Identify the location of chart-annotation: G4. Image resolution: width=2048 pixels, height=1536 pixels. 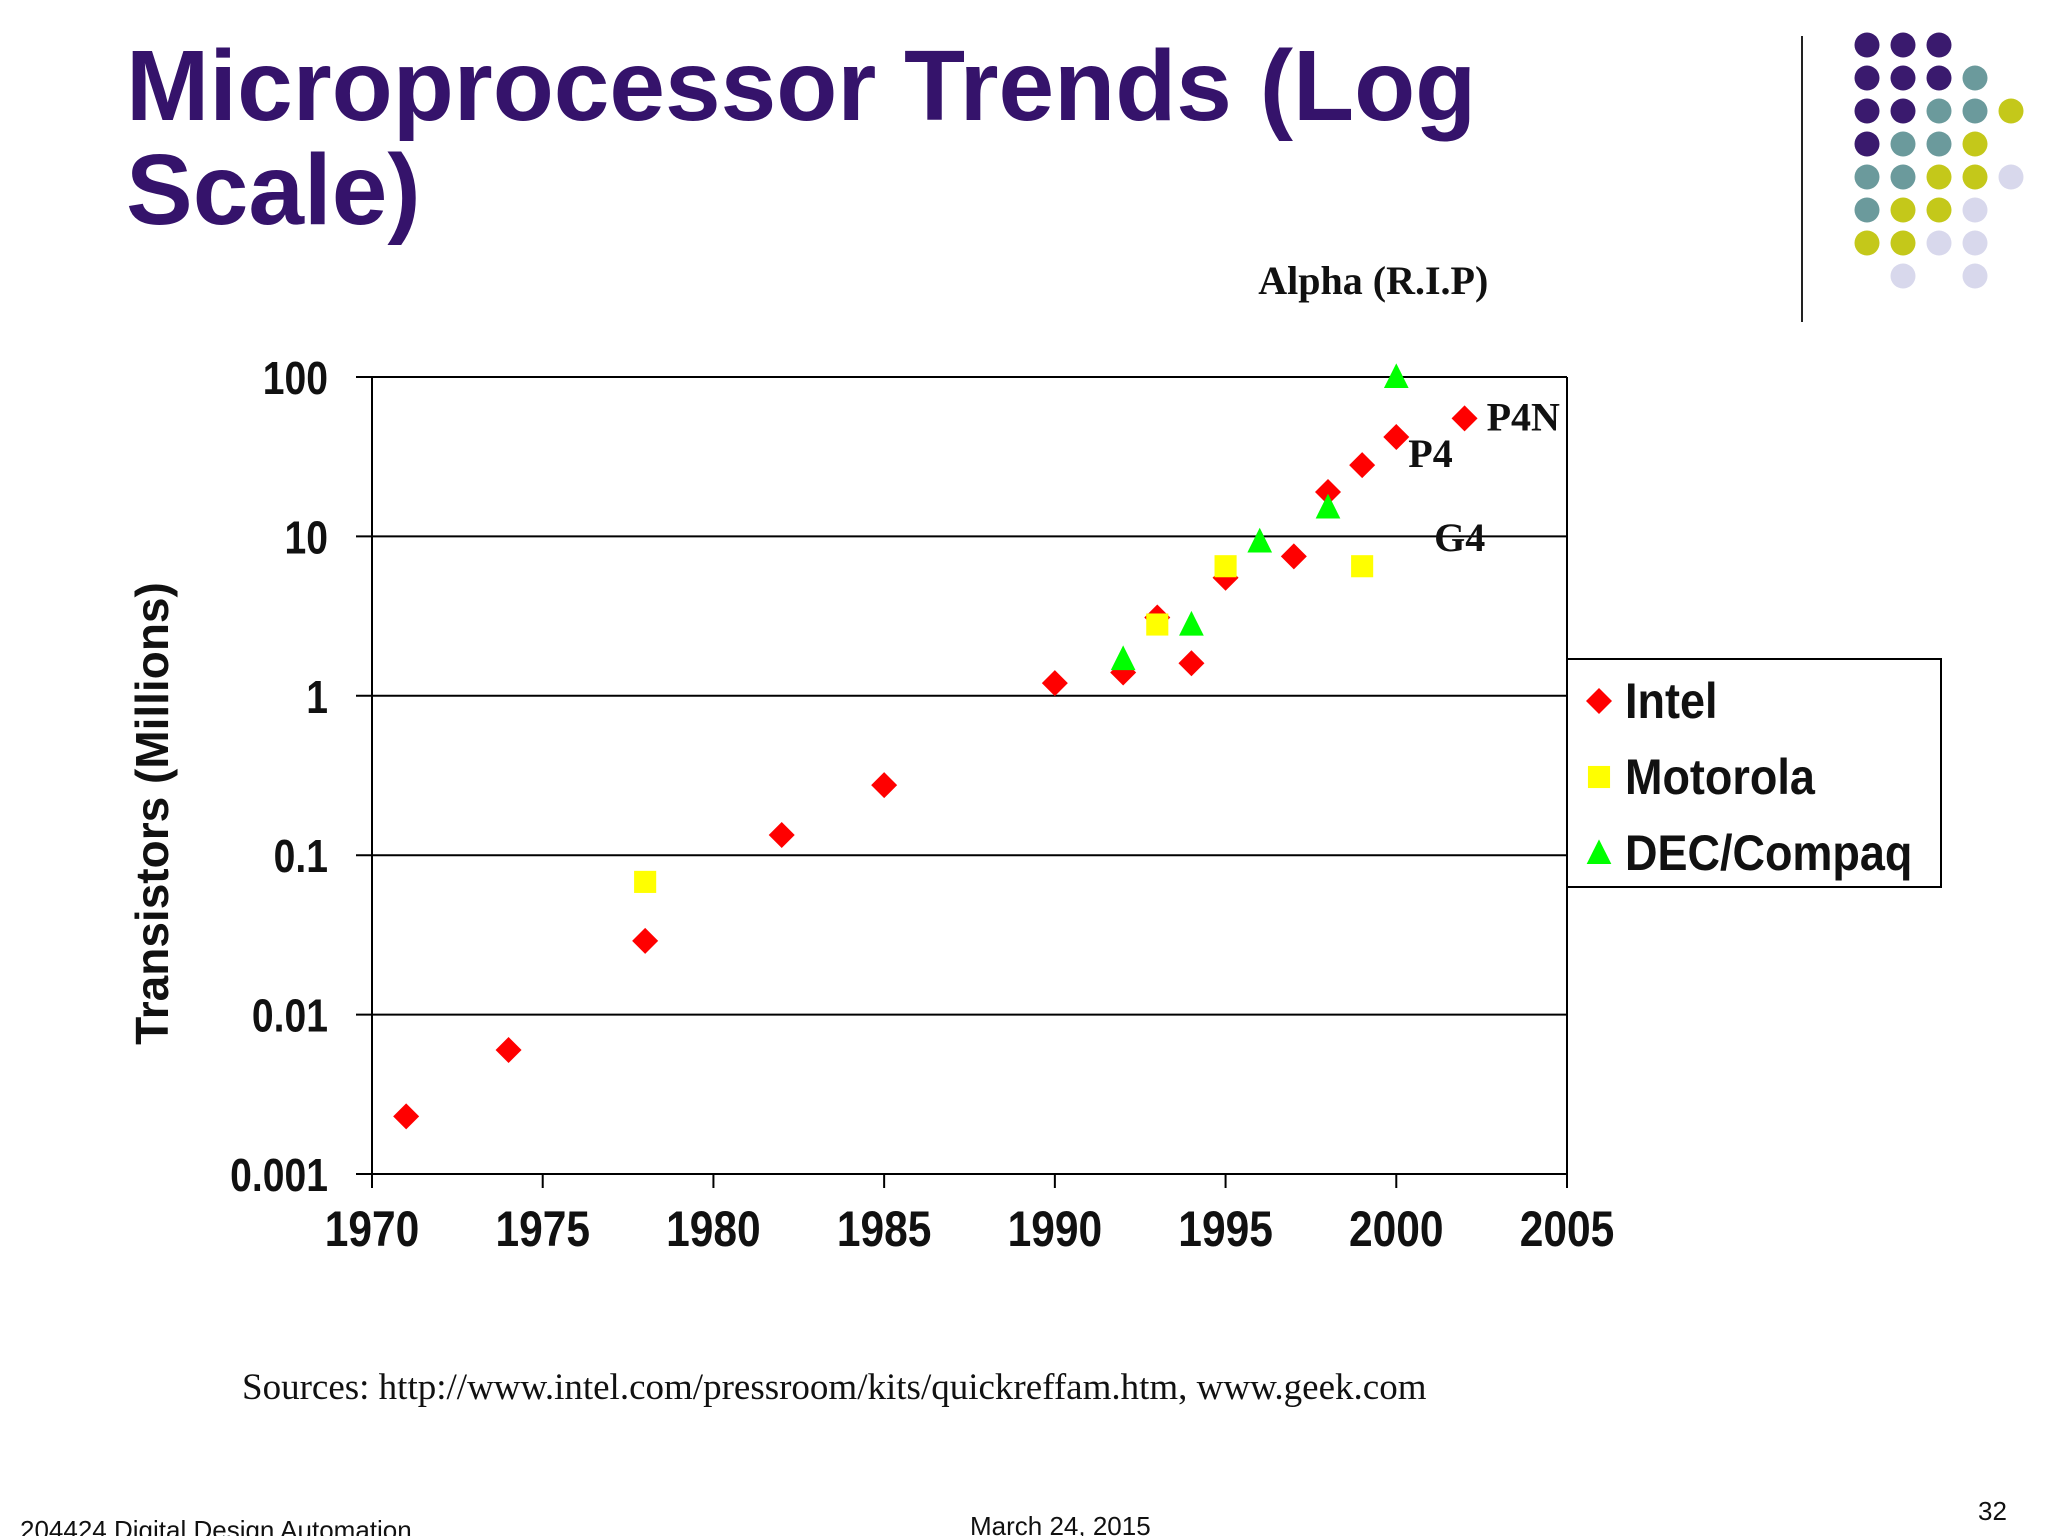
(1459, 537).